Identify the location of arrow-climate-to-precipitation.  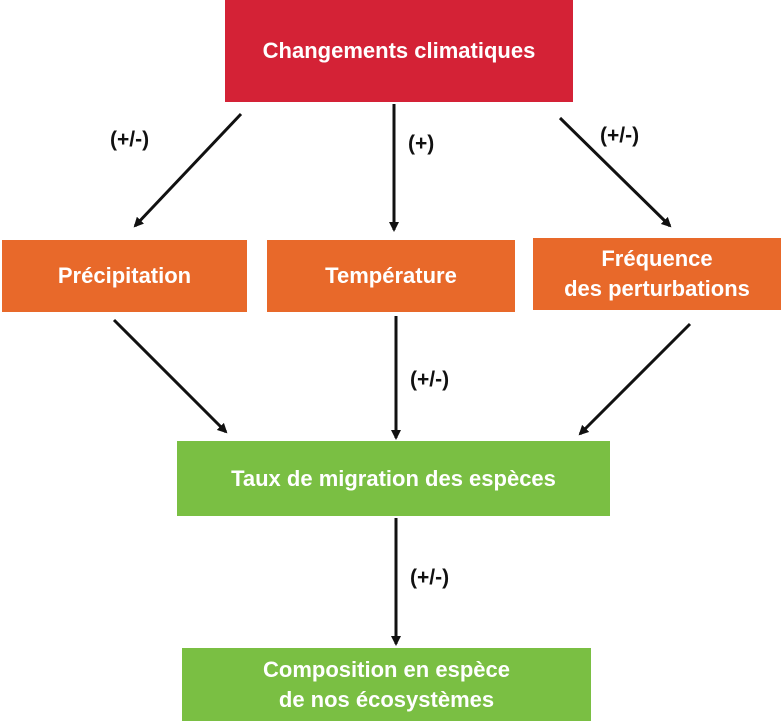
(188, 170).